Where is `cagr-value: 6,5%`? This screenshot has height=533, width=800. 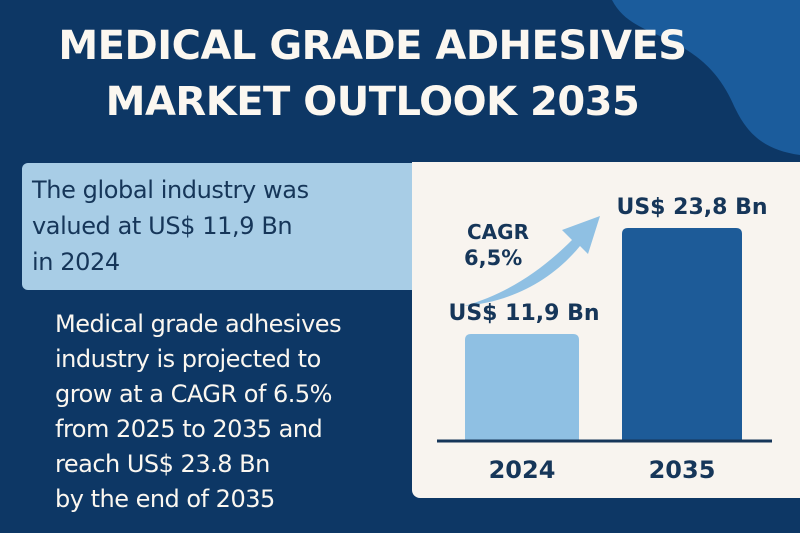 cagr-value: 6,5% is located at coordinates (493, 258).